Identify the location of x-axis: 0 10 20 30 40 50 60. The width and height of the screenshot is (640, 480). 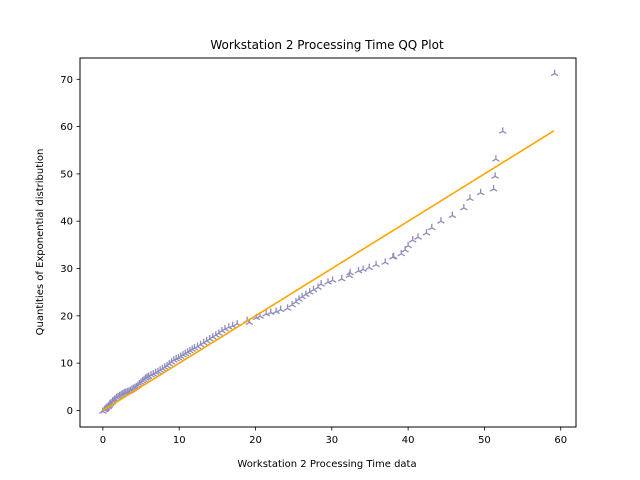
(333, 436).